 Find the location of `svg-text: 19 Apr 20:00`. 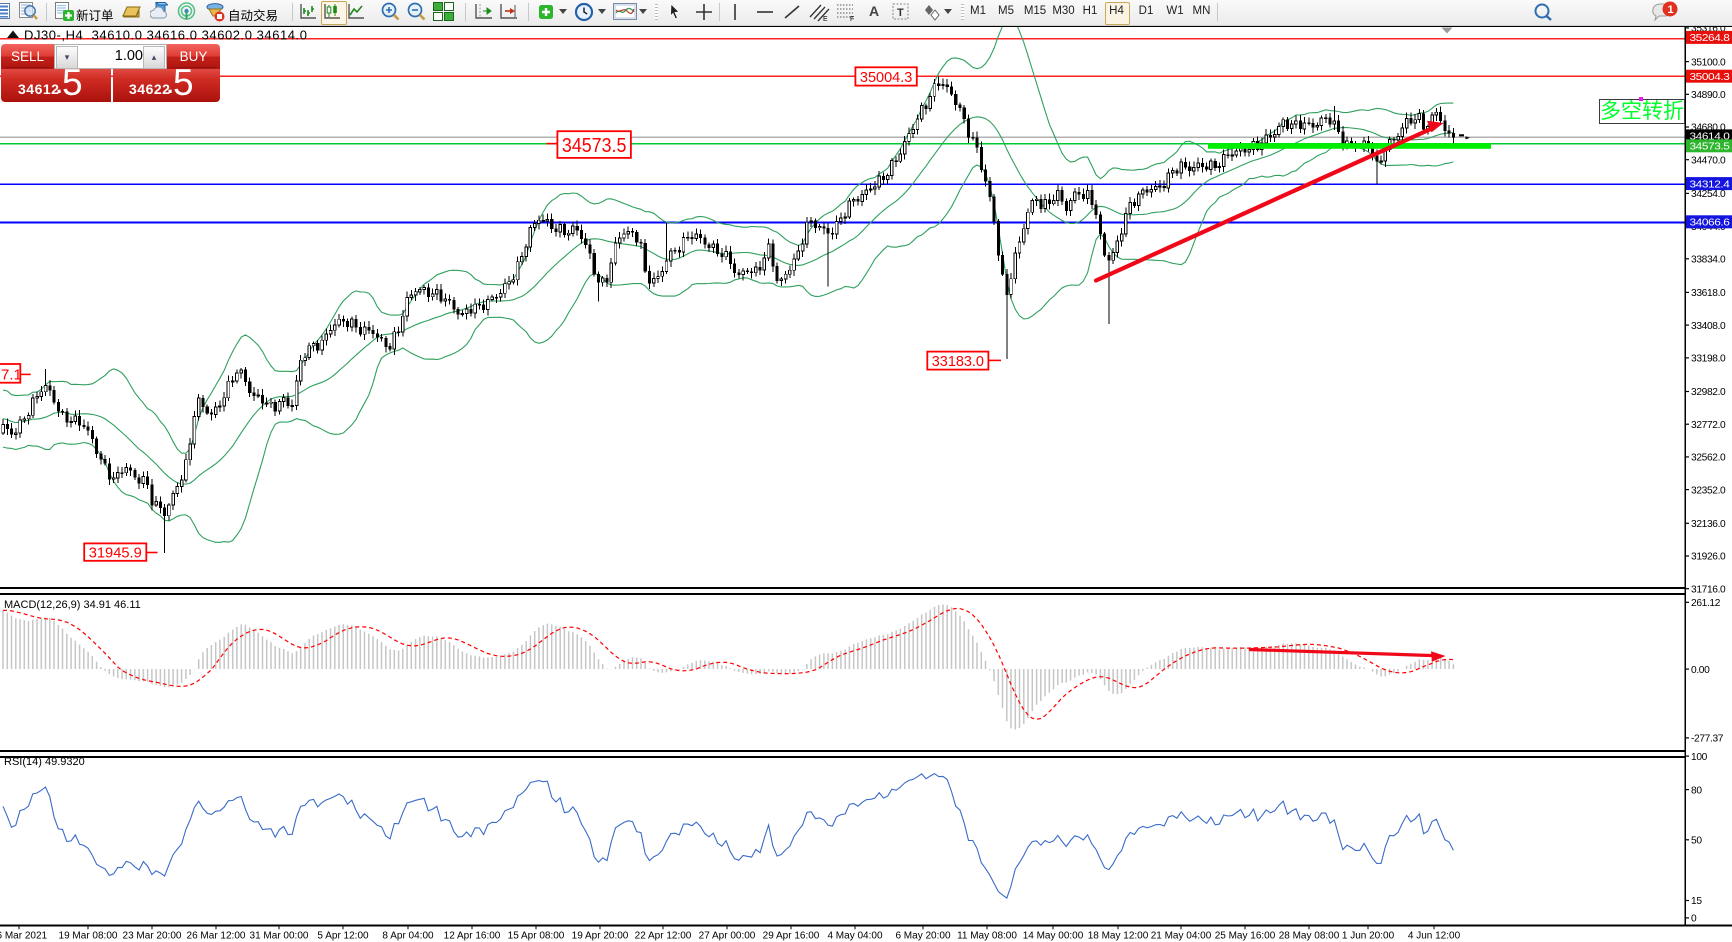

svg-text: 19 Apr 20:00 is located at coordinates (600, 936).